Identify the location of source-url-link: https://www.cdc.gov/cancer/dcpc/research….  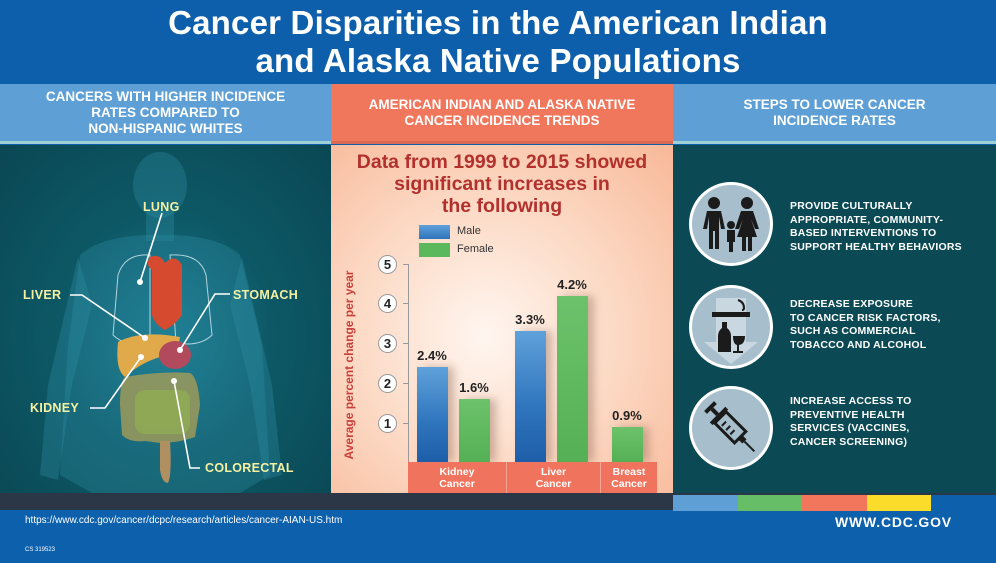
(184, 520).